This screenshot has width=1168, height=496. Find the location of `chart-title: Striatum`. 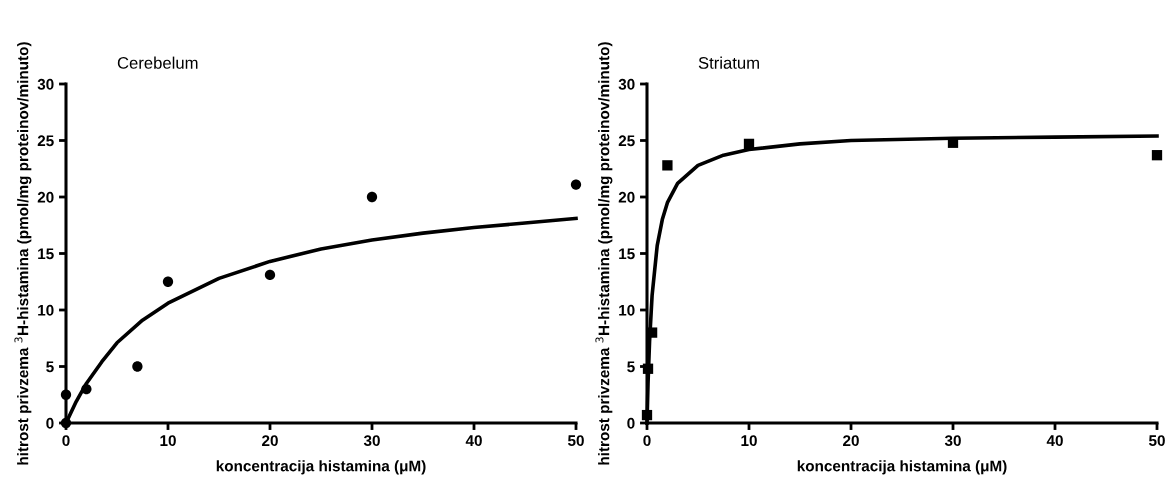

chart-title: Striatum is located at coordinates (728, 62).